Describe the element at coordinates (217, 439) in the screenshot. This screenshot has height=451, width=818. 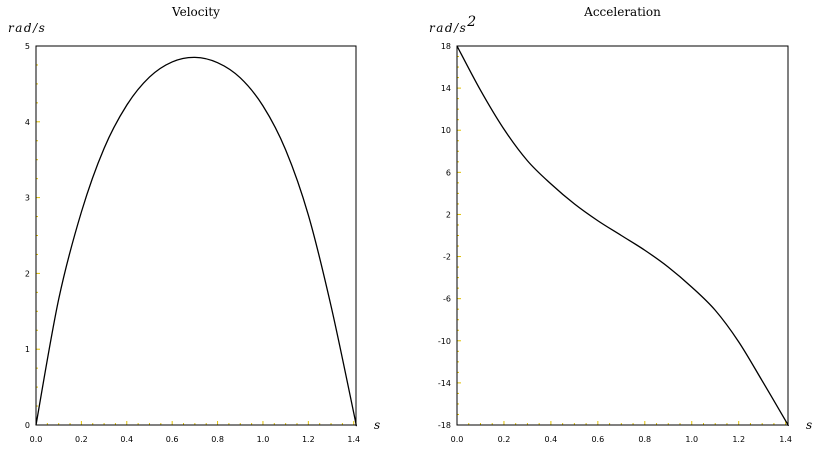
I see `velocity-x-tick-label: 0.8` at that location.